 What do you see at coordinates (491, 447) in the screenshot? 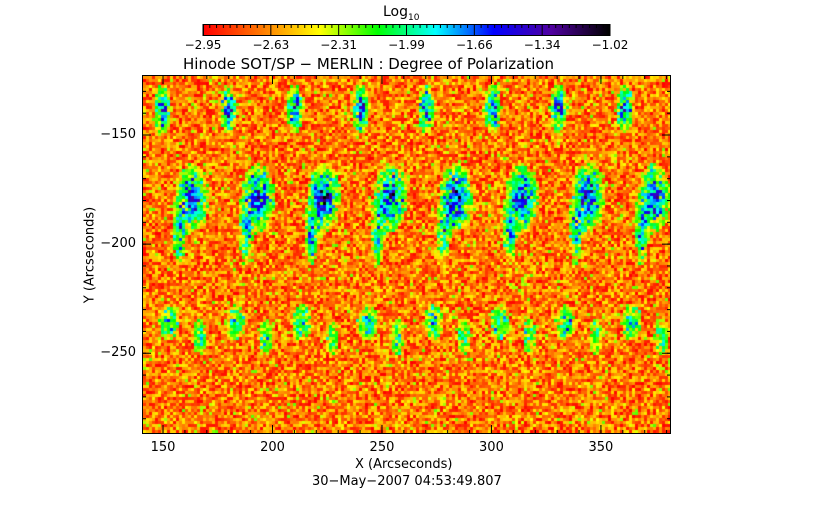
I see `x-tick-label: 300` at bounding box center [491, 447].